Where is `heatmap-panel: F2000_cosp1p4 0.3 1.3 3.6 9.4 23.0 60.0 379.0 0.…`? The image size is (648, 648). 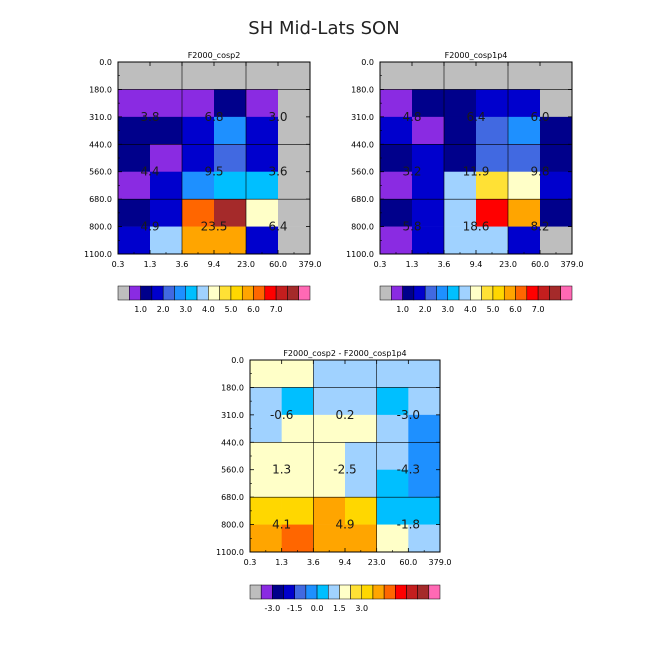
heatmap-panel: F2000_cosp1p4 0.3 1.3 3.6 9.4 23.0 60.0 379.0 0.… is located at coordinates (464, 182).